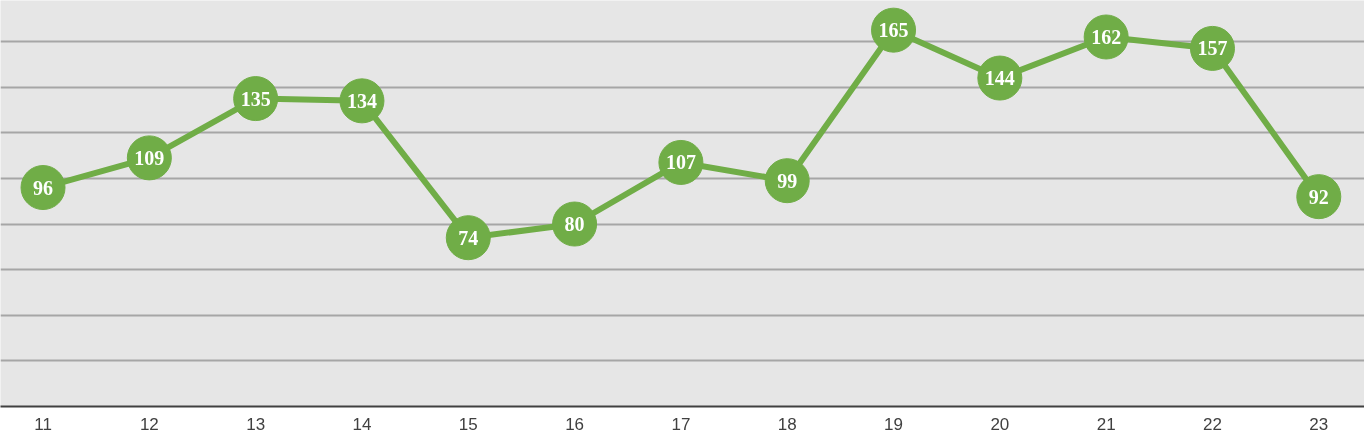 The width and height of the screenshot is (1364, 446). Describe the element at coordinates (1318, 196) in the screenshot. I see `data-label: 92` at that location.